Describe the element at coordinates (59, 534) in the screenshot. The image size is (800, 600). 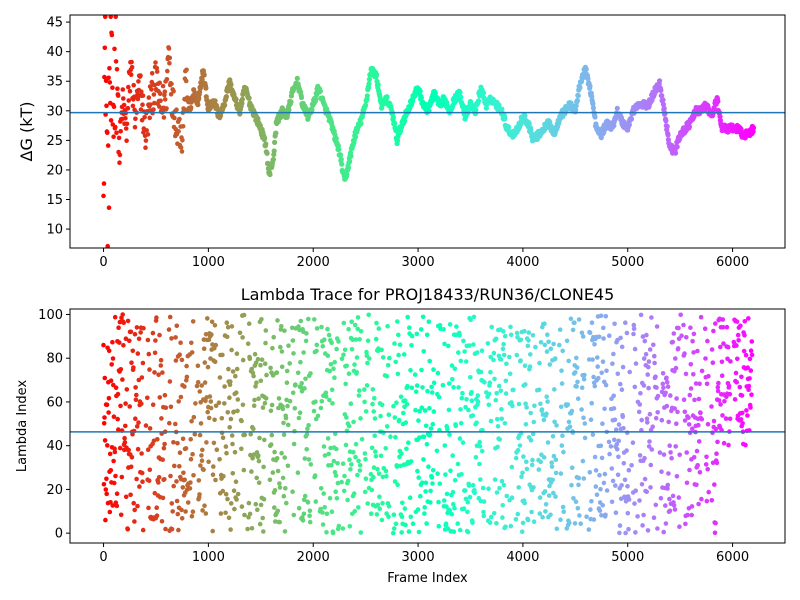
I see `y-tick-label: 0` at that location.